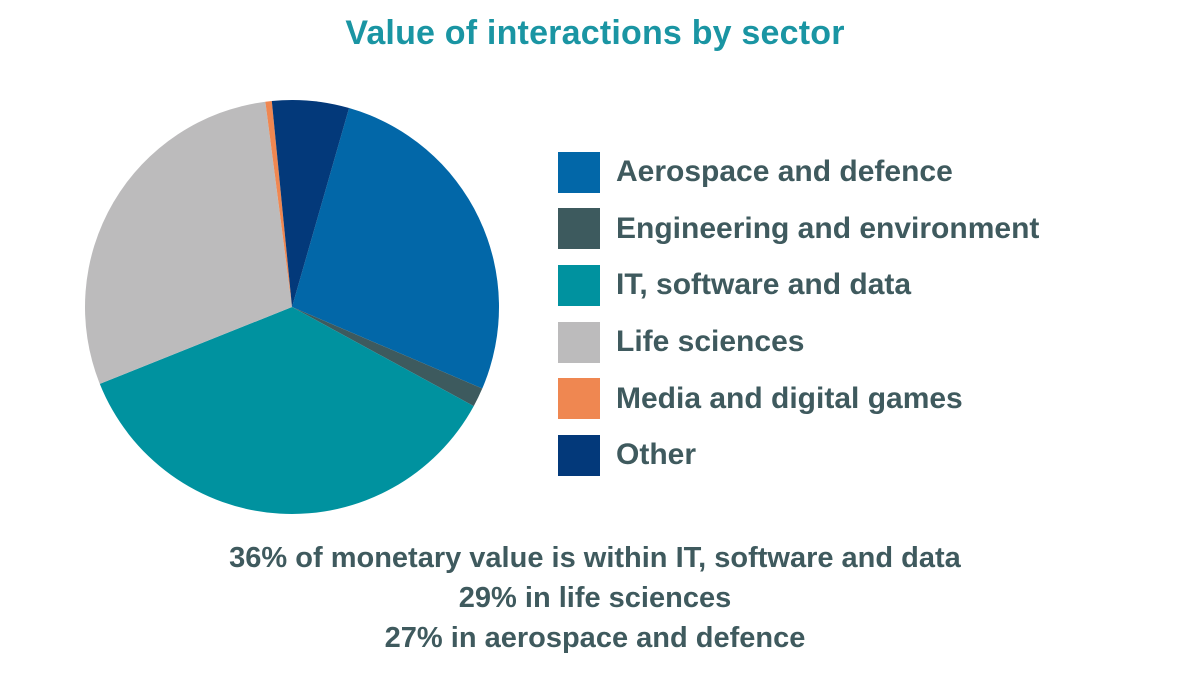 This screenshot has width=1200, height=675. Describe the element at coordinates (188, 242) in the screenshot. I see `pie-slice-life-sciences` at that location.